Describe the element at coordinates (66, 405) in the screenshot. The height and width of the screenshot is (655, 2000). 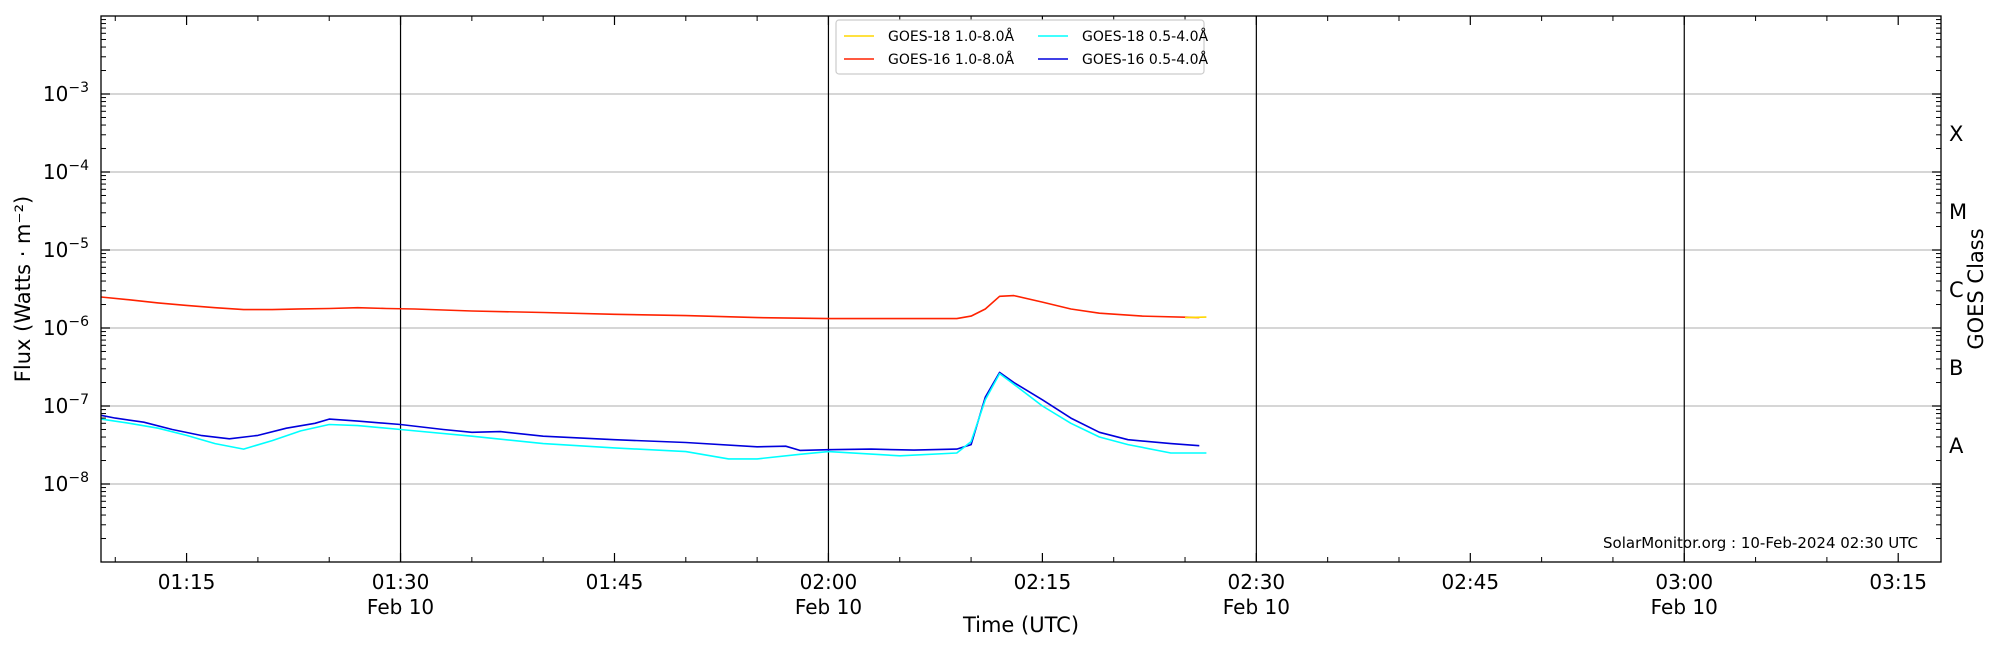
I see `y-tick-label: 10⁻⁷` at that location.